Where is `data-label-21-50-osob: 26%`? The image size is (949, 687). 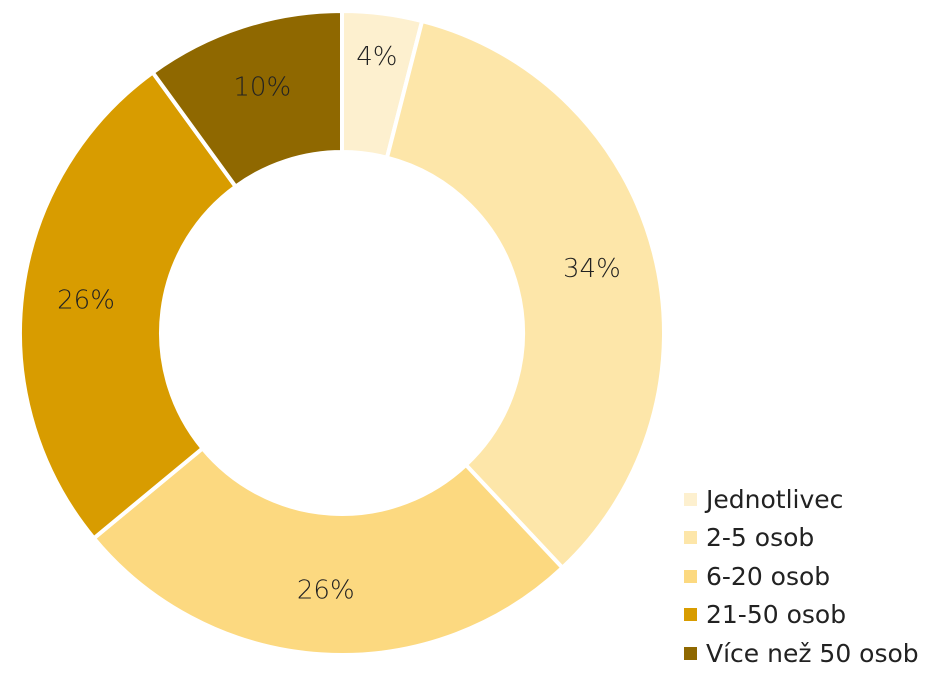
data-label-21-50-osob: 26% is located at coordinates (86, 301).